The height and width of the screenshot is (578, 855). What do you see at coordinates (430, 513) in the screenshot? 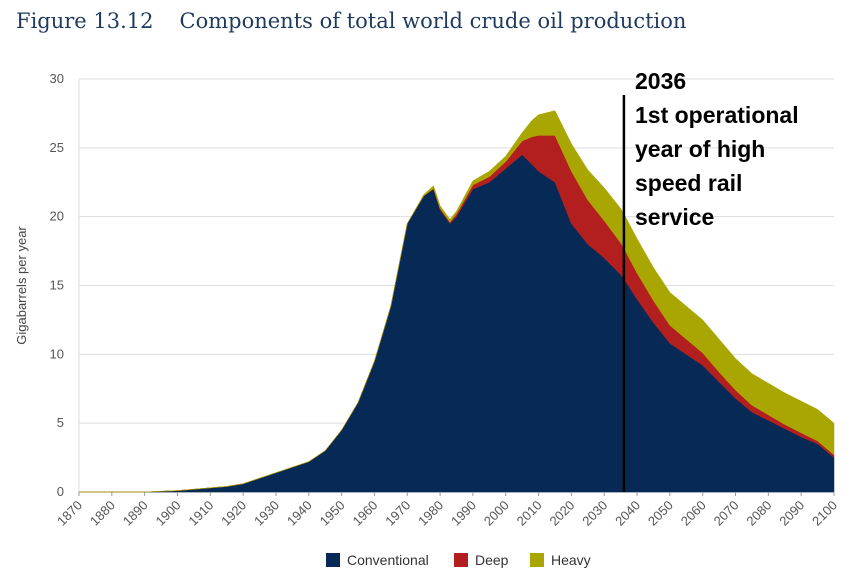
I see `x-tick-label: 1980` at bounding box center [430, 513].